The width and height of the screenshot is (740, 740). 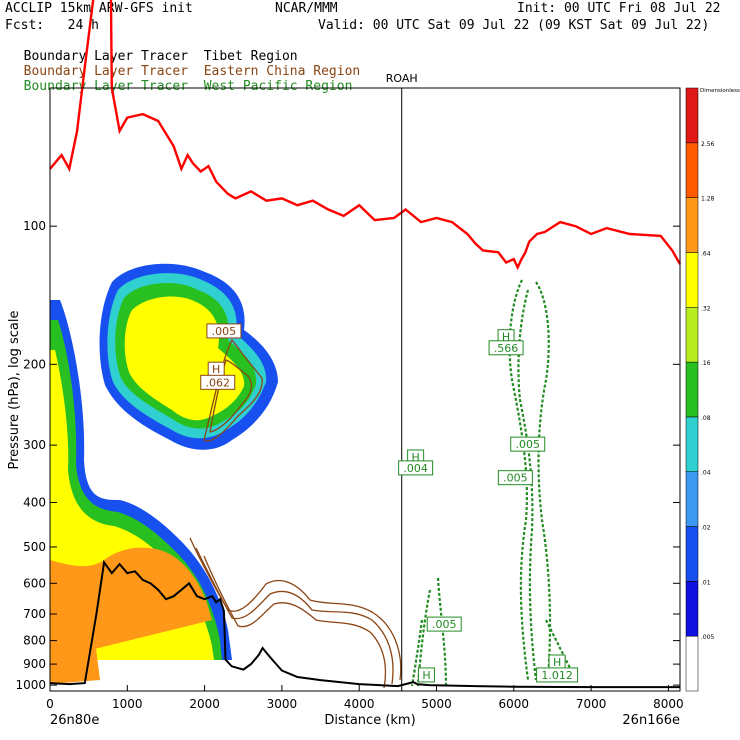 I want to click on x-tick-label: 0, so click(x=50, y=704).